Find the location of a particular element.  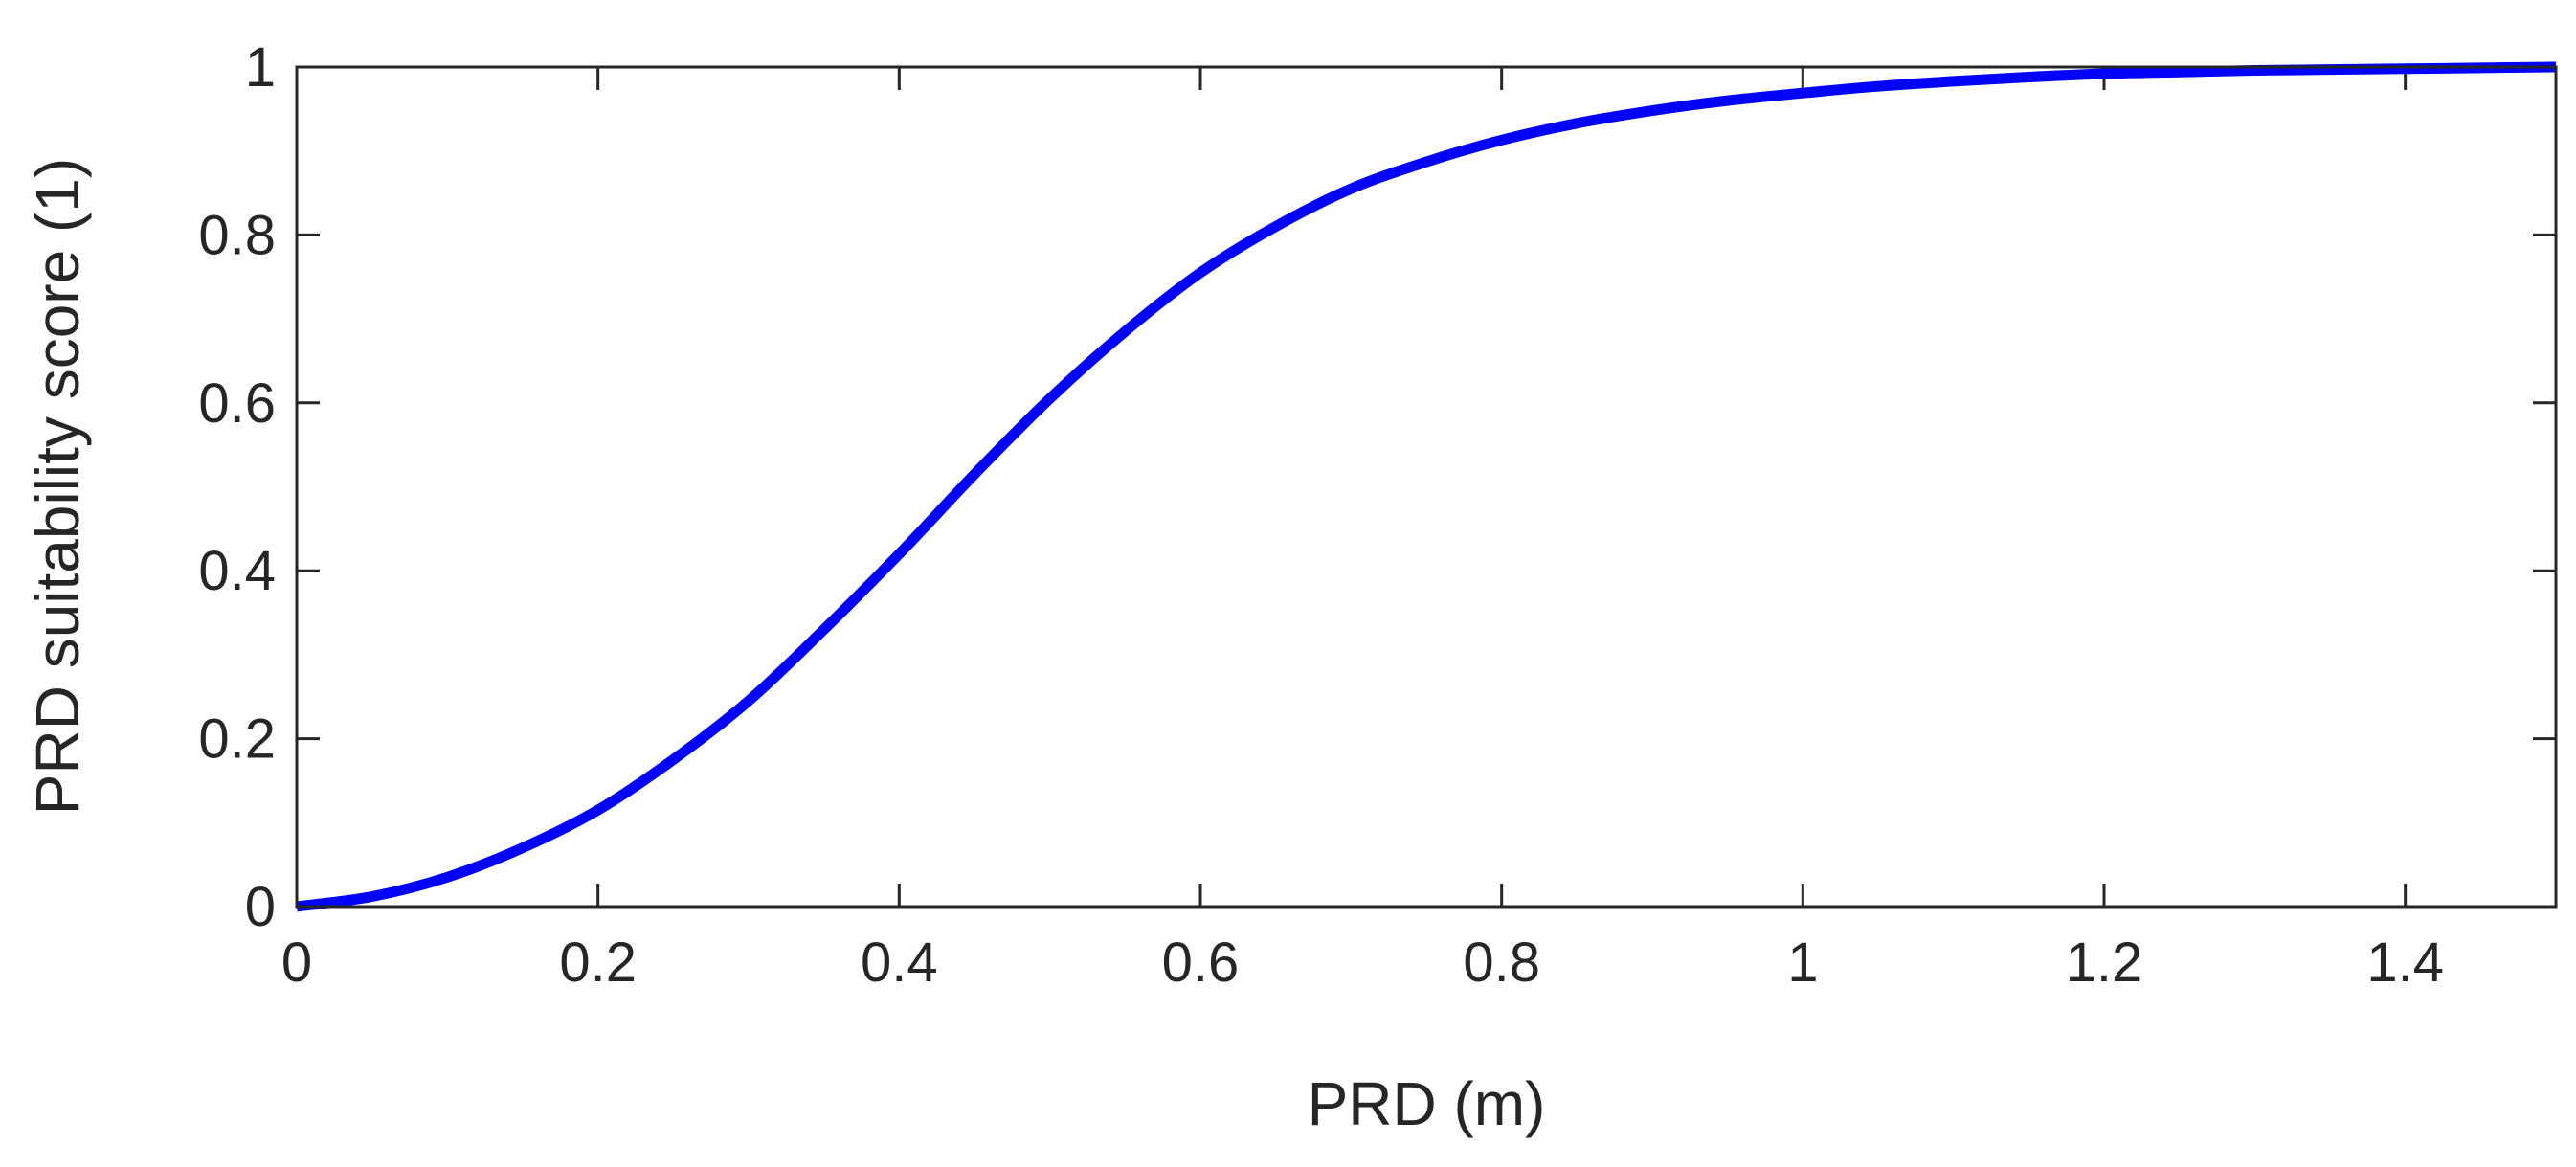

x-tick-label: 0.2 is located at coordinates (598, 962).